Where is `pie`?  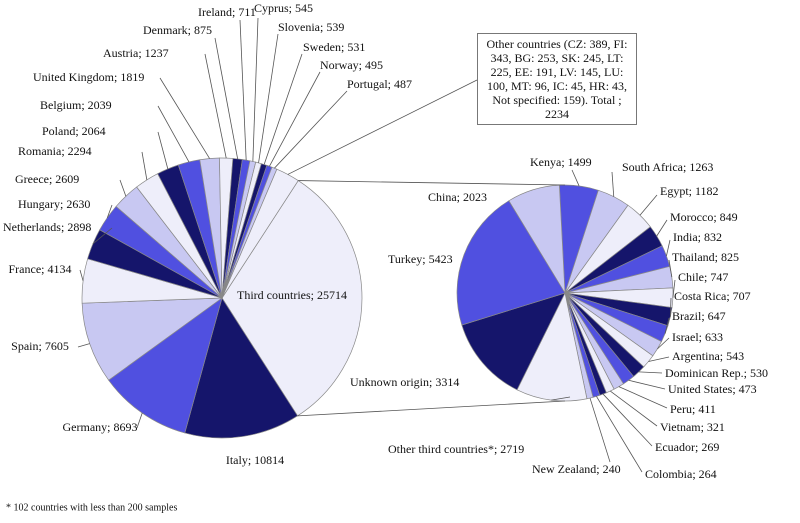 pie is located at coordinates (565, 293).